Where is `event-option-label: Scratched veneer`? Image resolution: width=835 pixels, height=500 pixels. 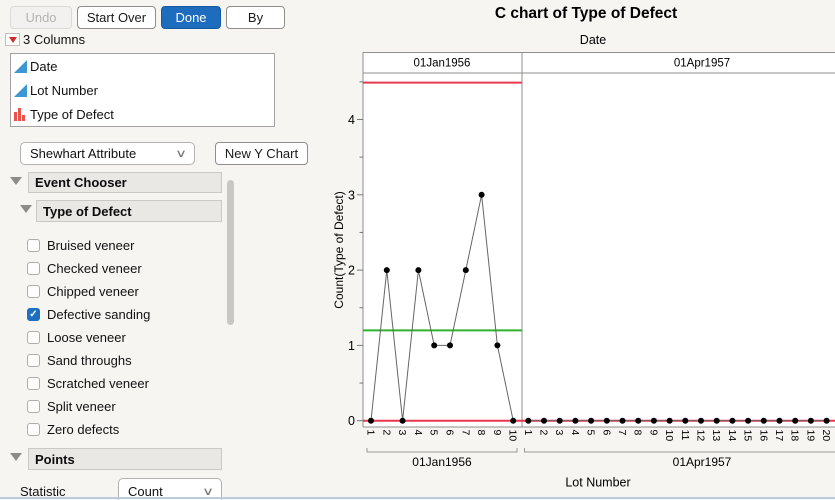 event-option-label: Scratched veneer is located at coordinates (98, 383).